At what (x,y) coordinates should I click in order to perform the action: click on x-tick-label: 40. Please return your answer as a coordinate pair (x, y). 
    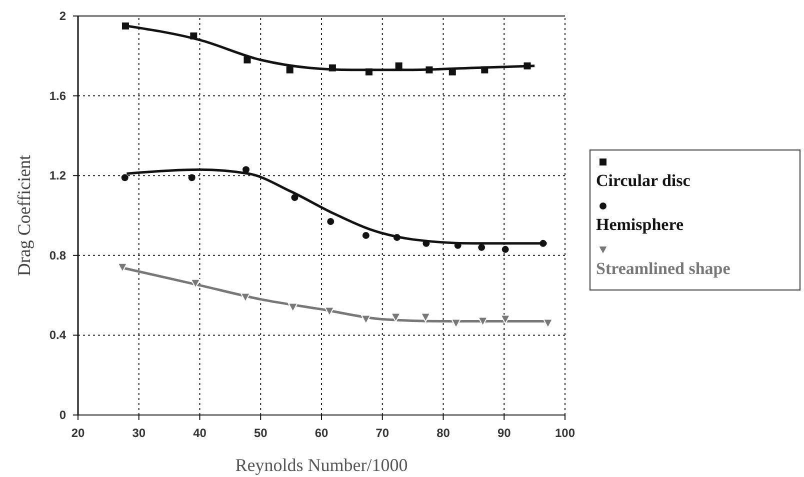
    Looking at the image, I should click on (200, 433).